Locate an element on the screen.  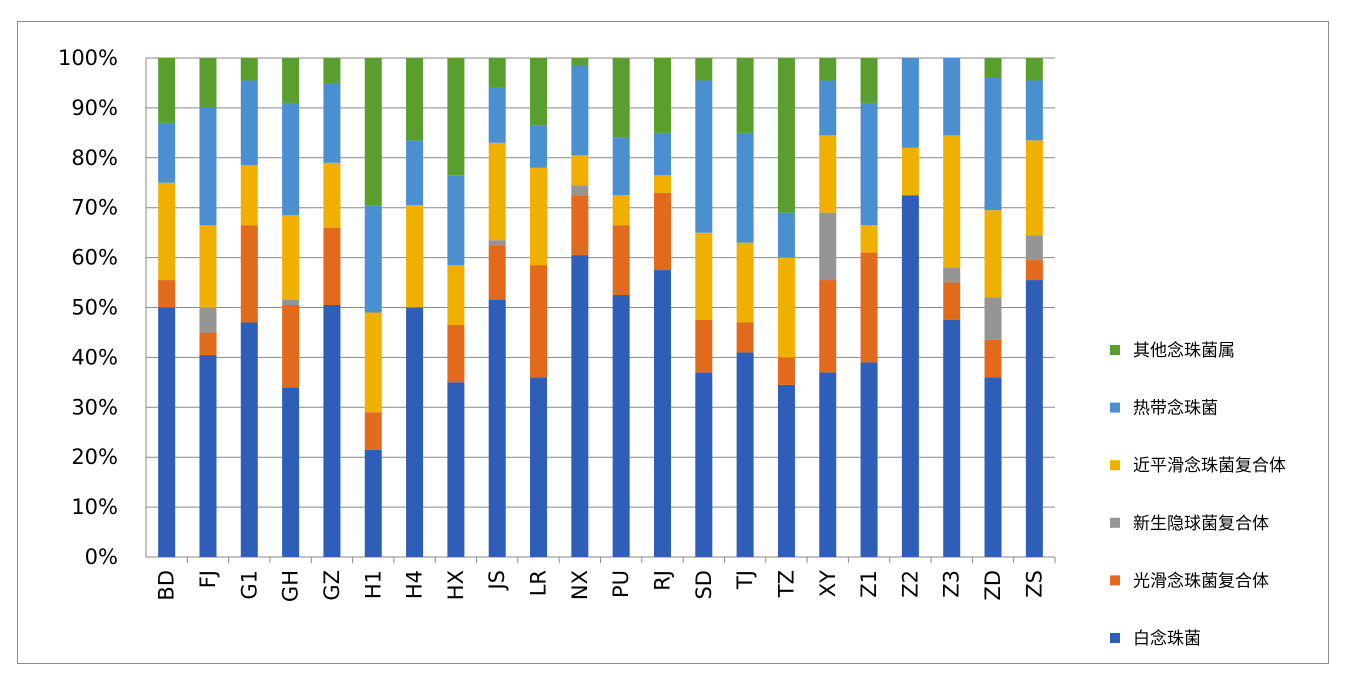
x-tick-label: PU is located at coordinates (621, 584).